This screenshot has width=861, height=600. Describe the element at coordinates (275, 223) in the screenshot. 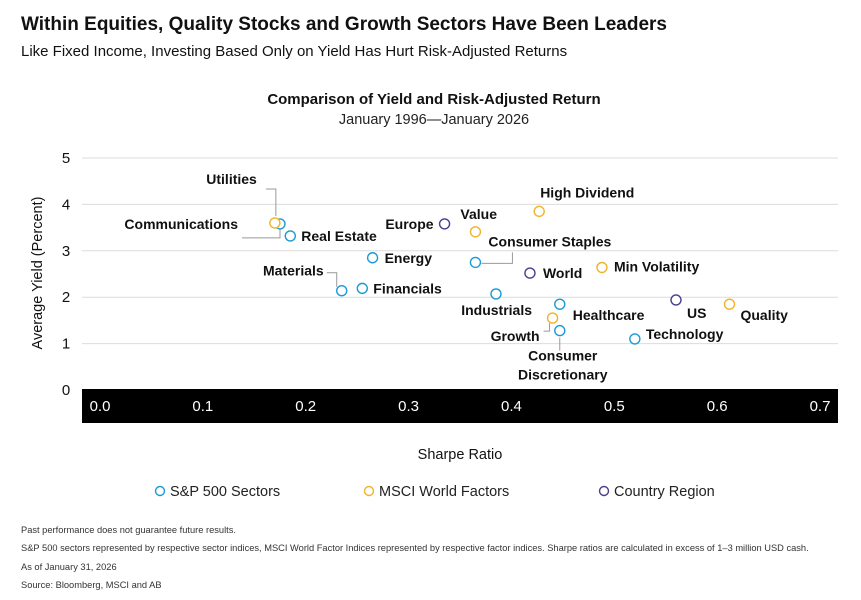

I see `point-utilities` at that location.